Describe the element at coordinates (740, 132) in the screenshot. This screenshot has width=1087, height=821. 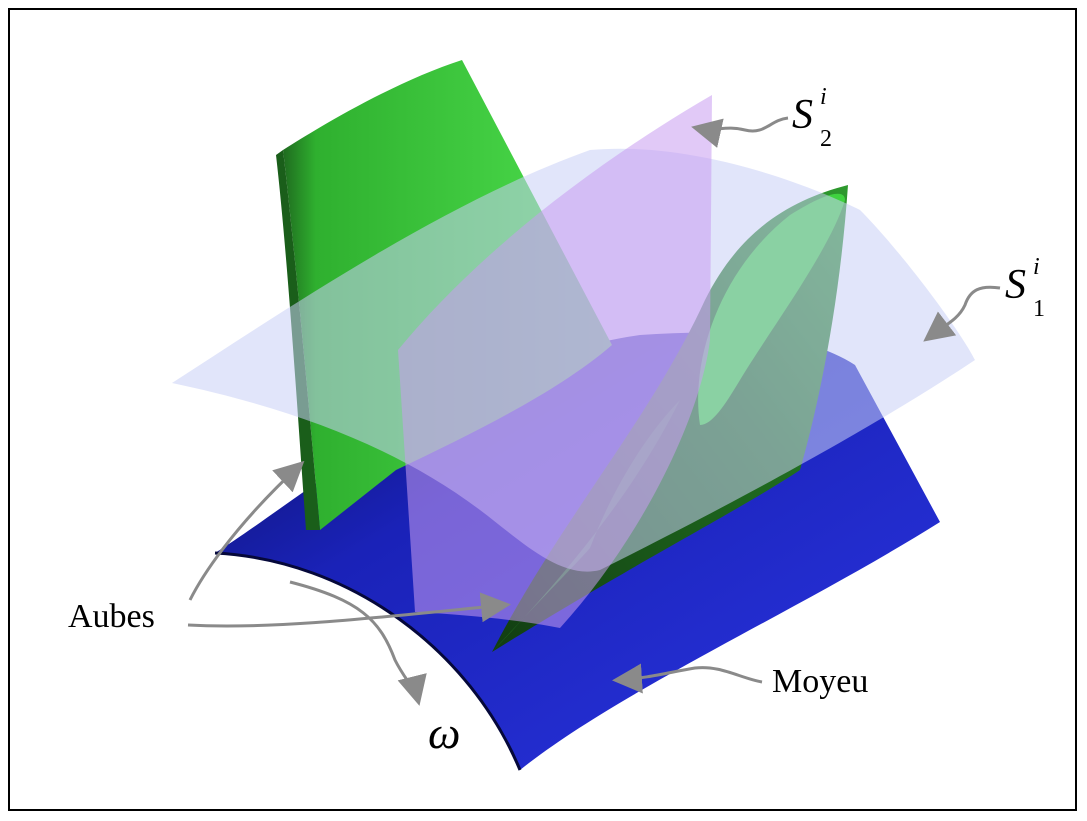
I see `arrow-s2` at that location.